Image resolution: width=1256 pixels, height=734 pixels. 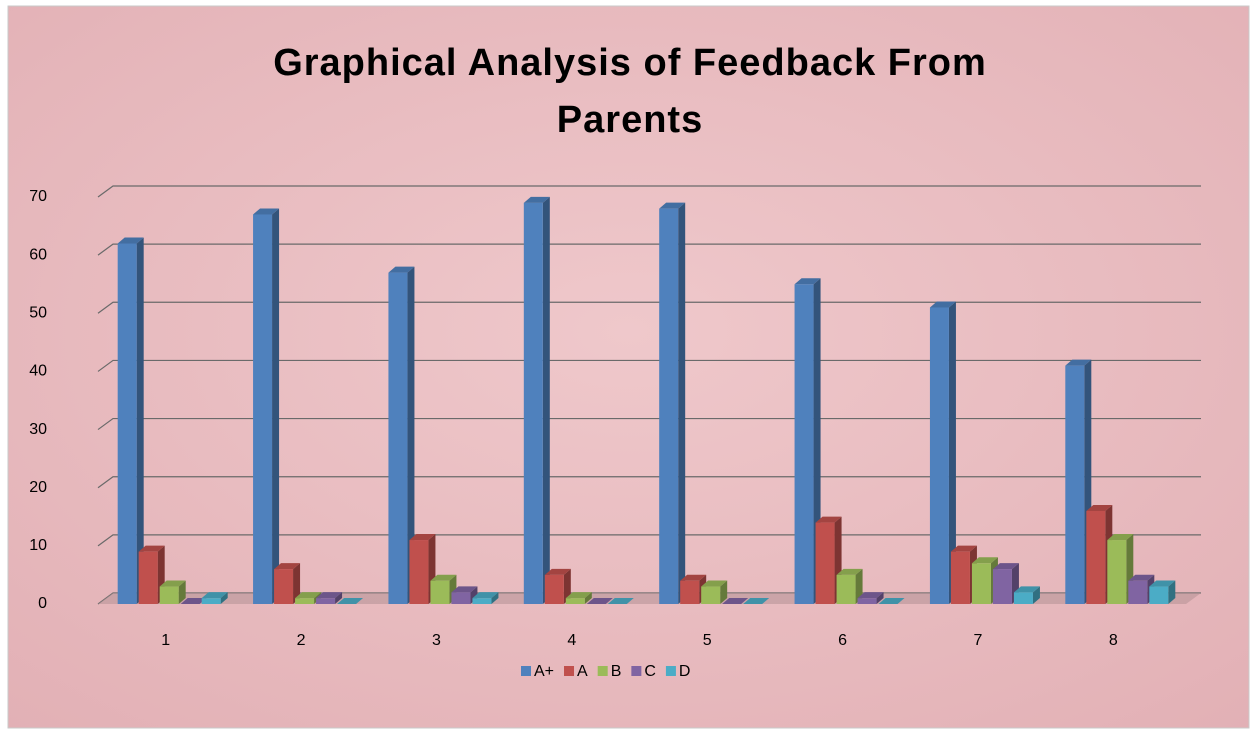 I want to click on legend-label: D, so click(x=685, y=671).